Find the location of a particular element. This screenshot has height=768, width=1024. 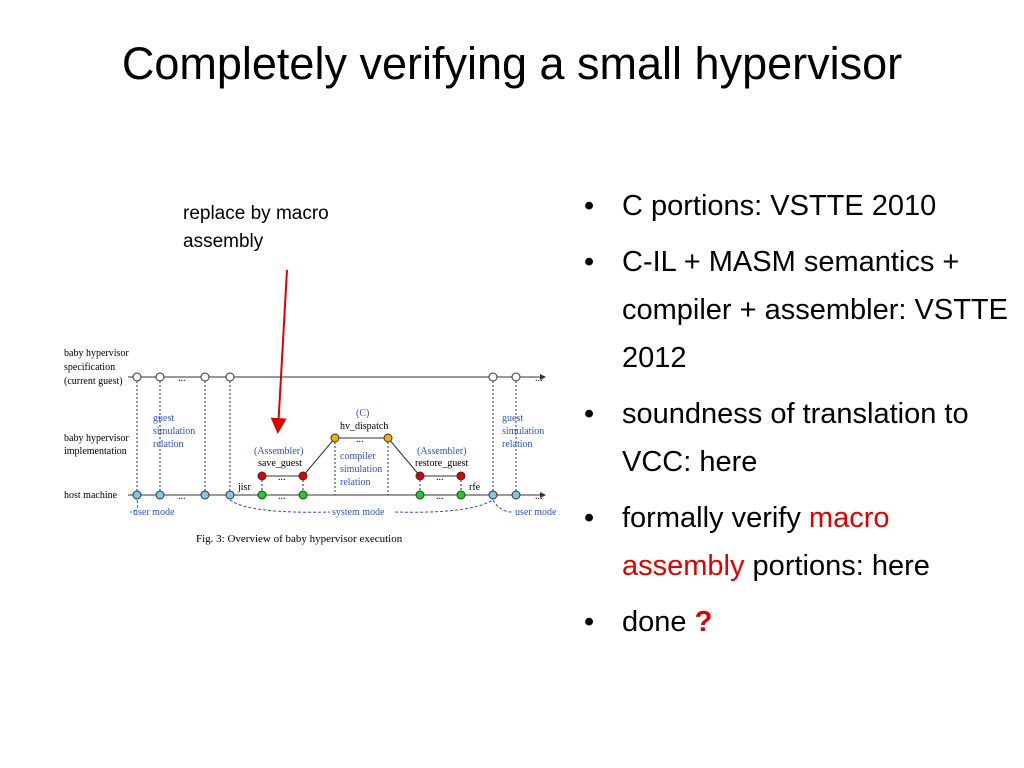

bullet-text: C portions: VSTTE 2010 is located at coordinates (779, 206).